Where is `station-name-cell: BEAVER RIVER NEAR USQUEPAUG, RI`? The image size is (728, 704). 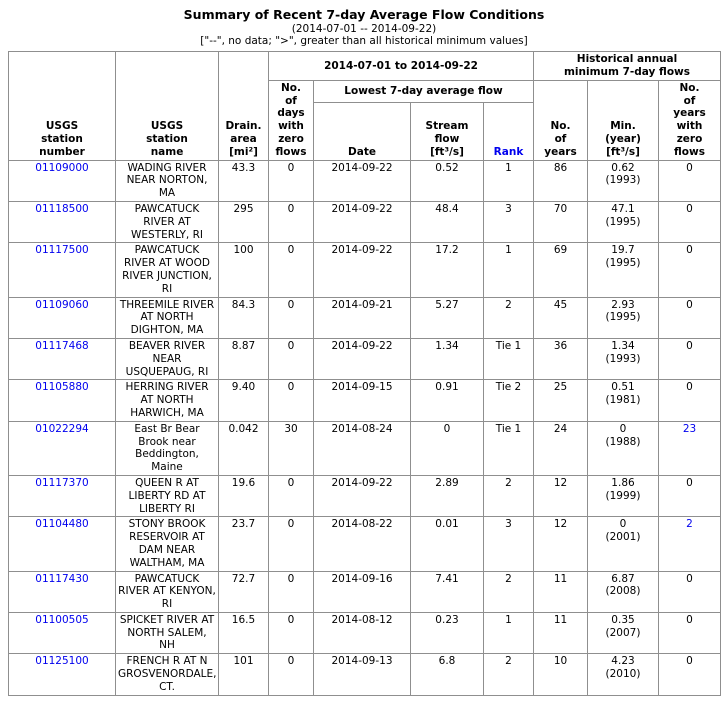
station-name-cell: BEAVER RIVER NEAR USQUEPAUG, RI is located at coordinates (167, 359).